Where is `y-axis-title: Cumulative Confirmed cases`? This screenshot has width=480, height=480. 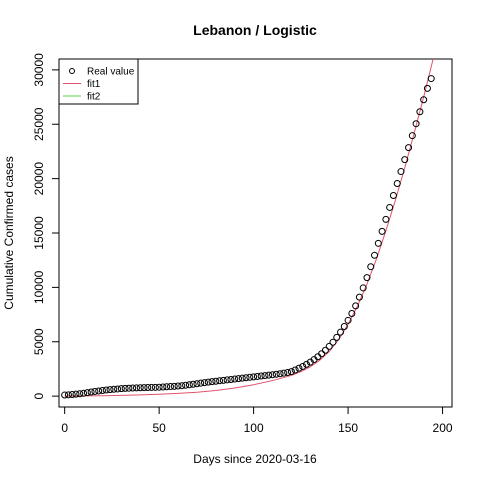
y-axis-title: Cumulative Confirmed cases is located at coordinates (9, 232).